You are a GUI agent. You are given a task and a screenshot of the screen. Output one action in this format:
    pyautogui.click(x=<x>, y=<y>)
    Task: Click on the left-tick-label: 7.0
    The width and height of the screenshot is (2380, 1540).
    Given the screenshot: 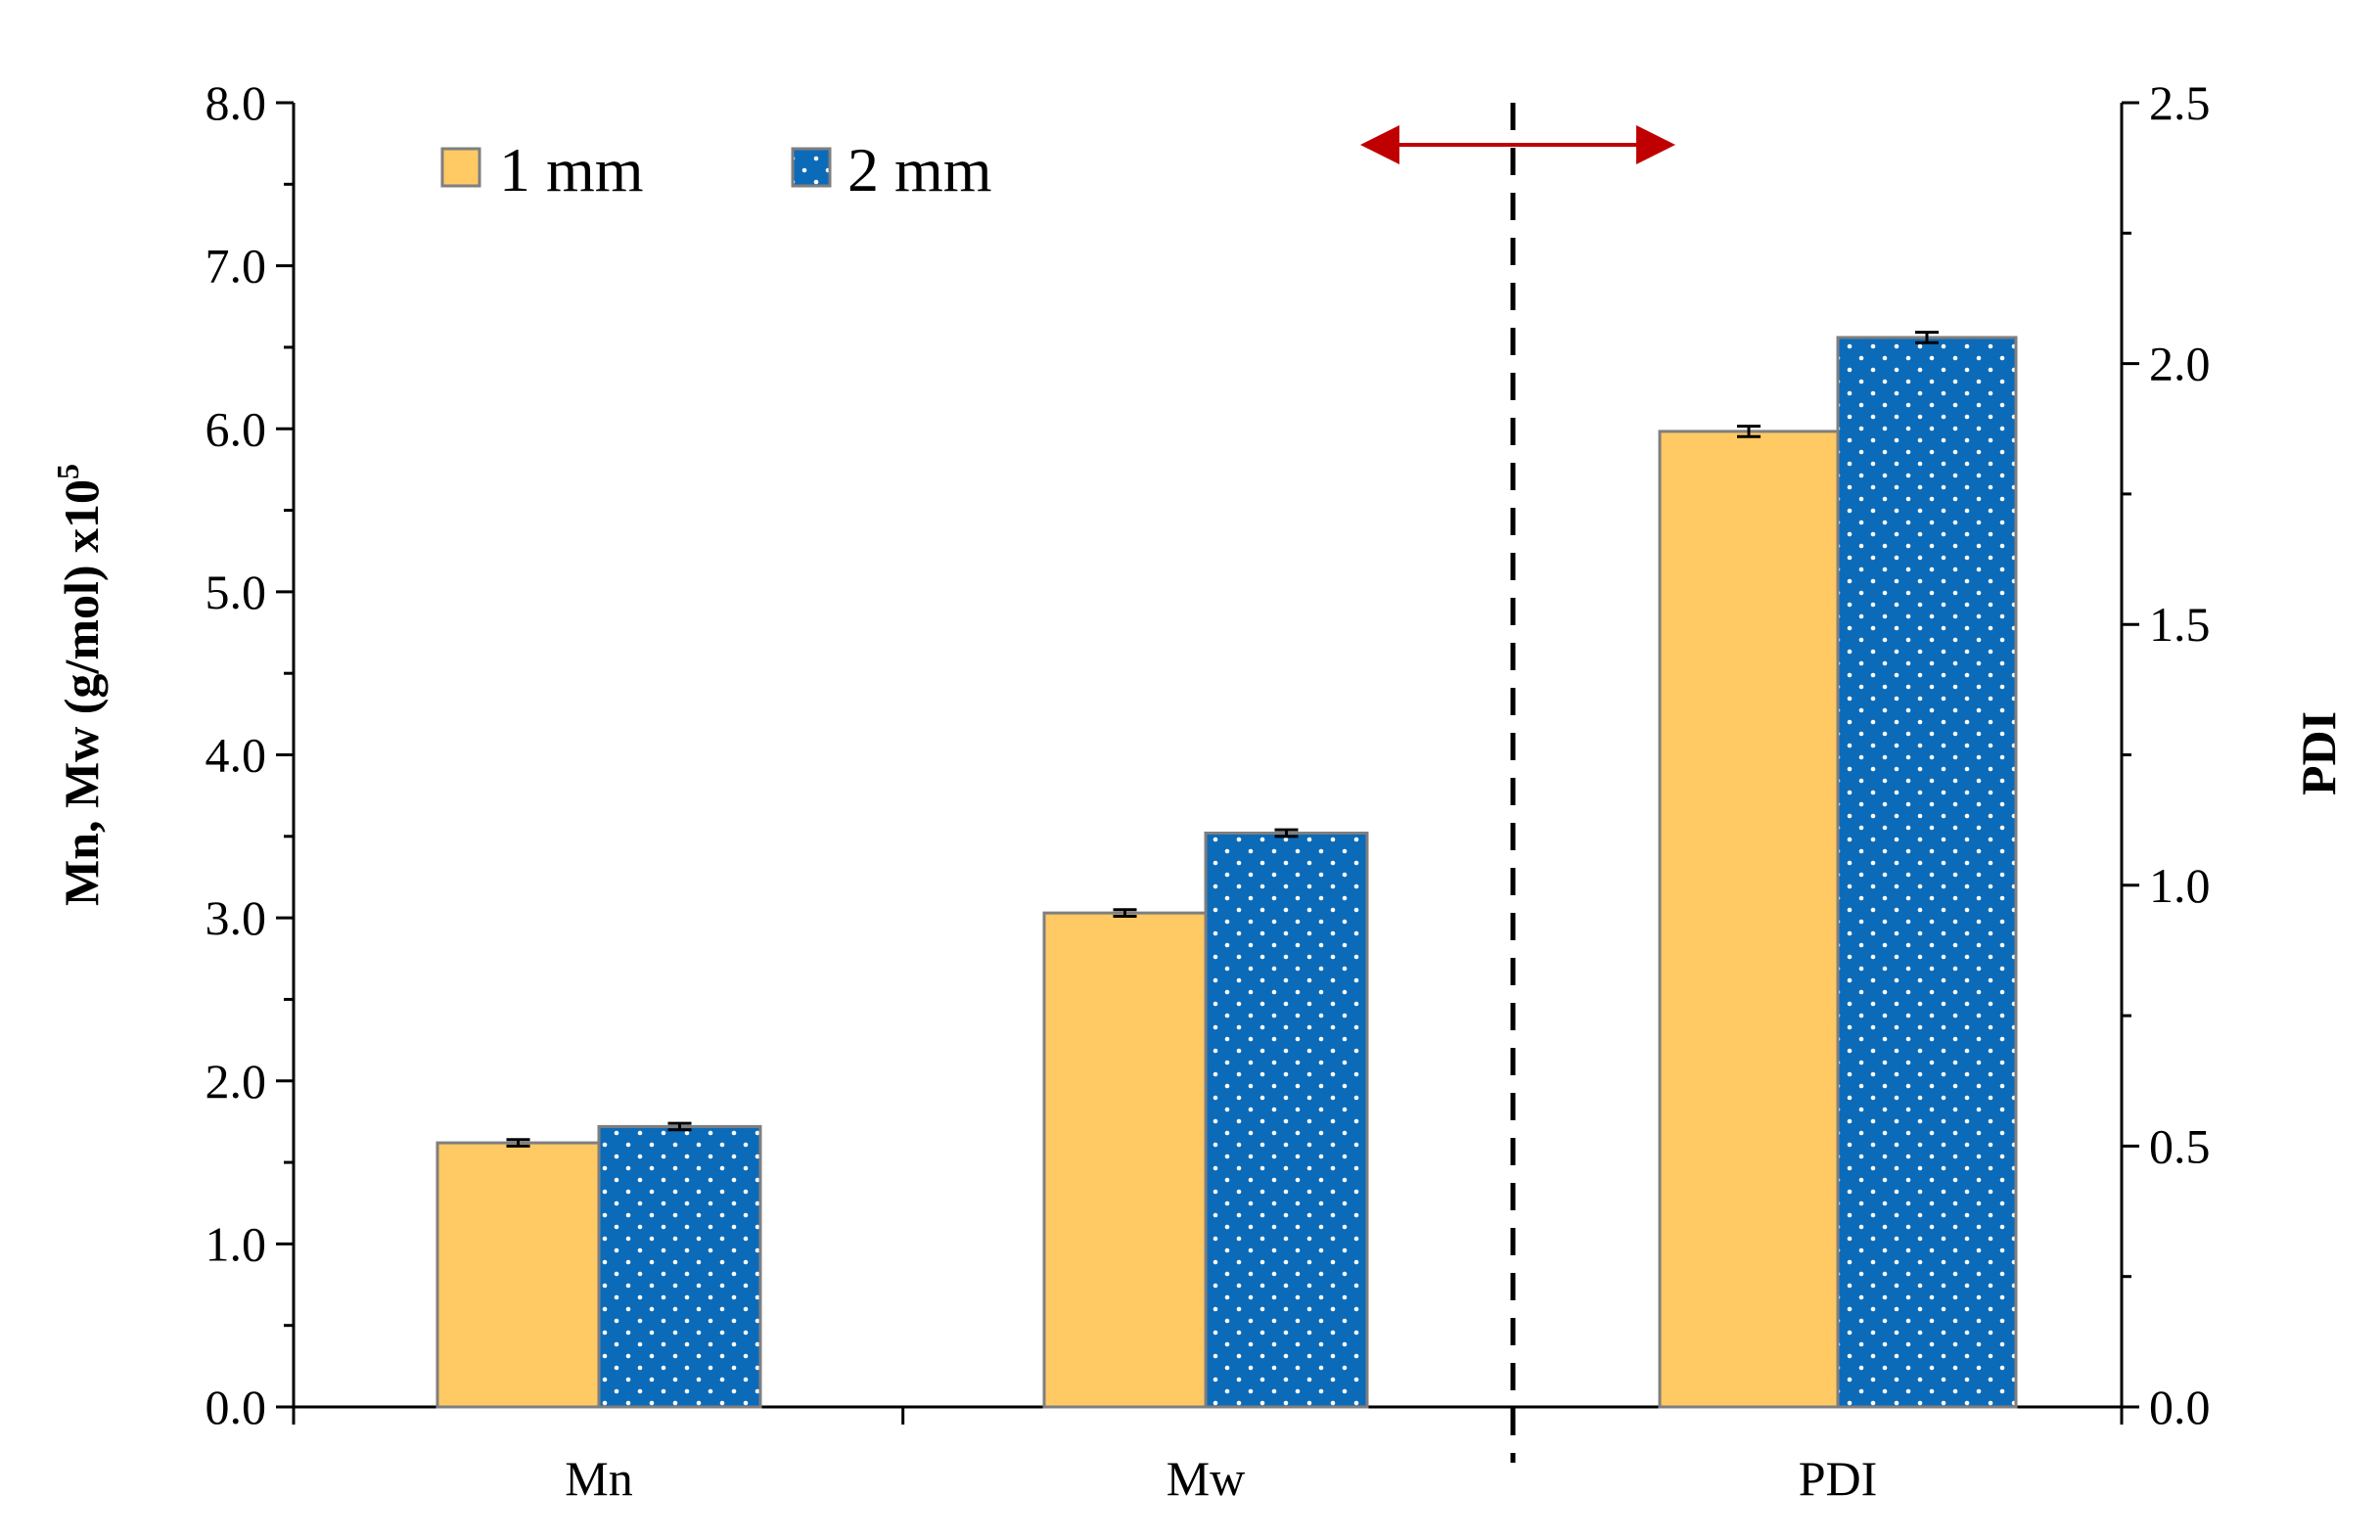 What is the action you would take?
    pyautogui.click(x=236, y=267)
    